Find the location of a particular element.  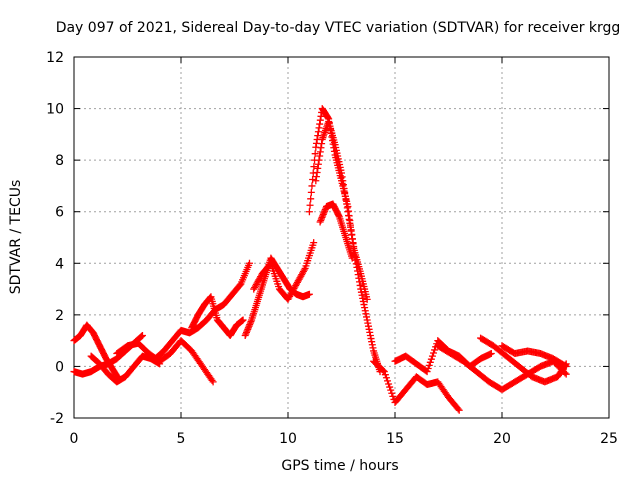

series-satellite-track-g is located at coordinates (277, 296).